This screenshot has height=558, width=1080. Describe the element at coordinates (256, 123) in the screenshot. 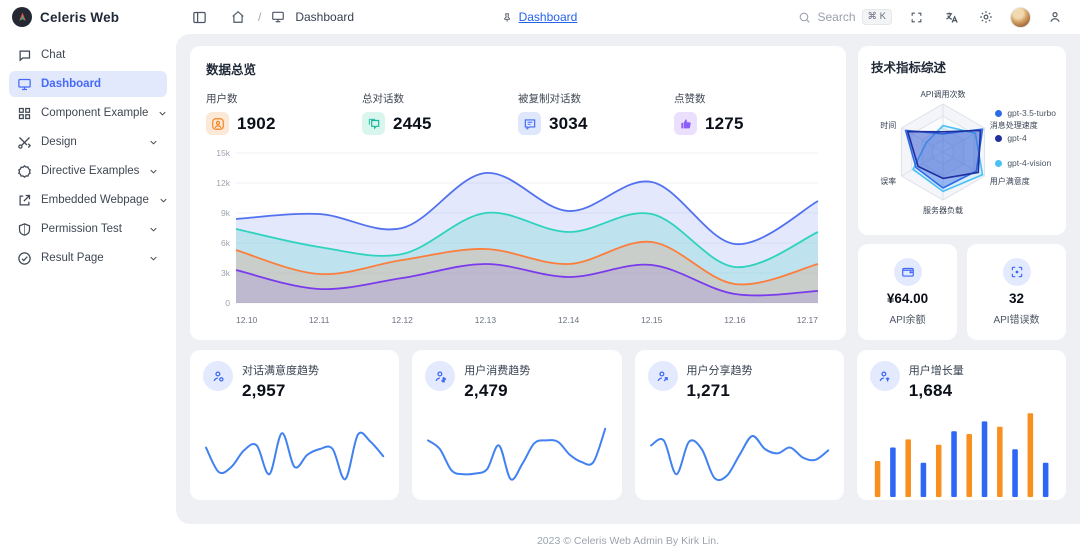

I see `stat-value: 1902` at that location.